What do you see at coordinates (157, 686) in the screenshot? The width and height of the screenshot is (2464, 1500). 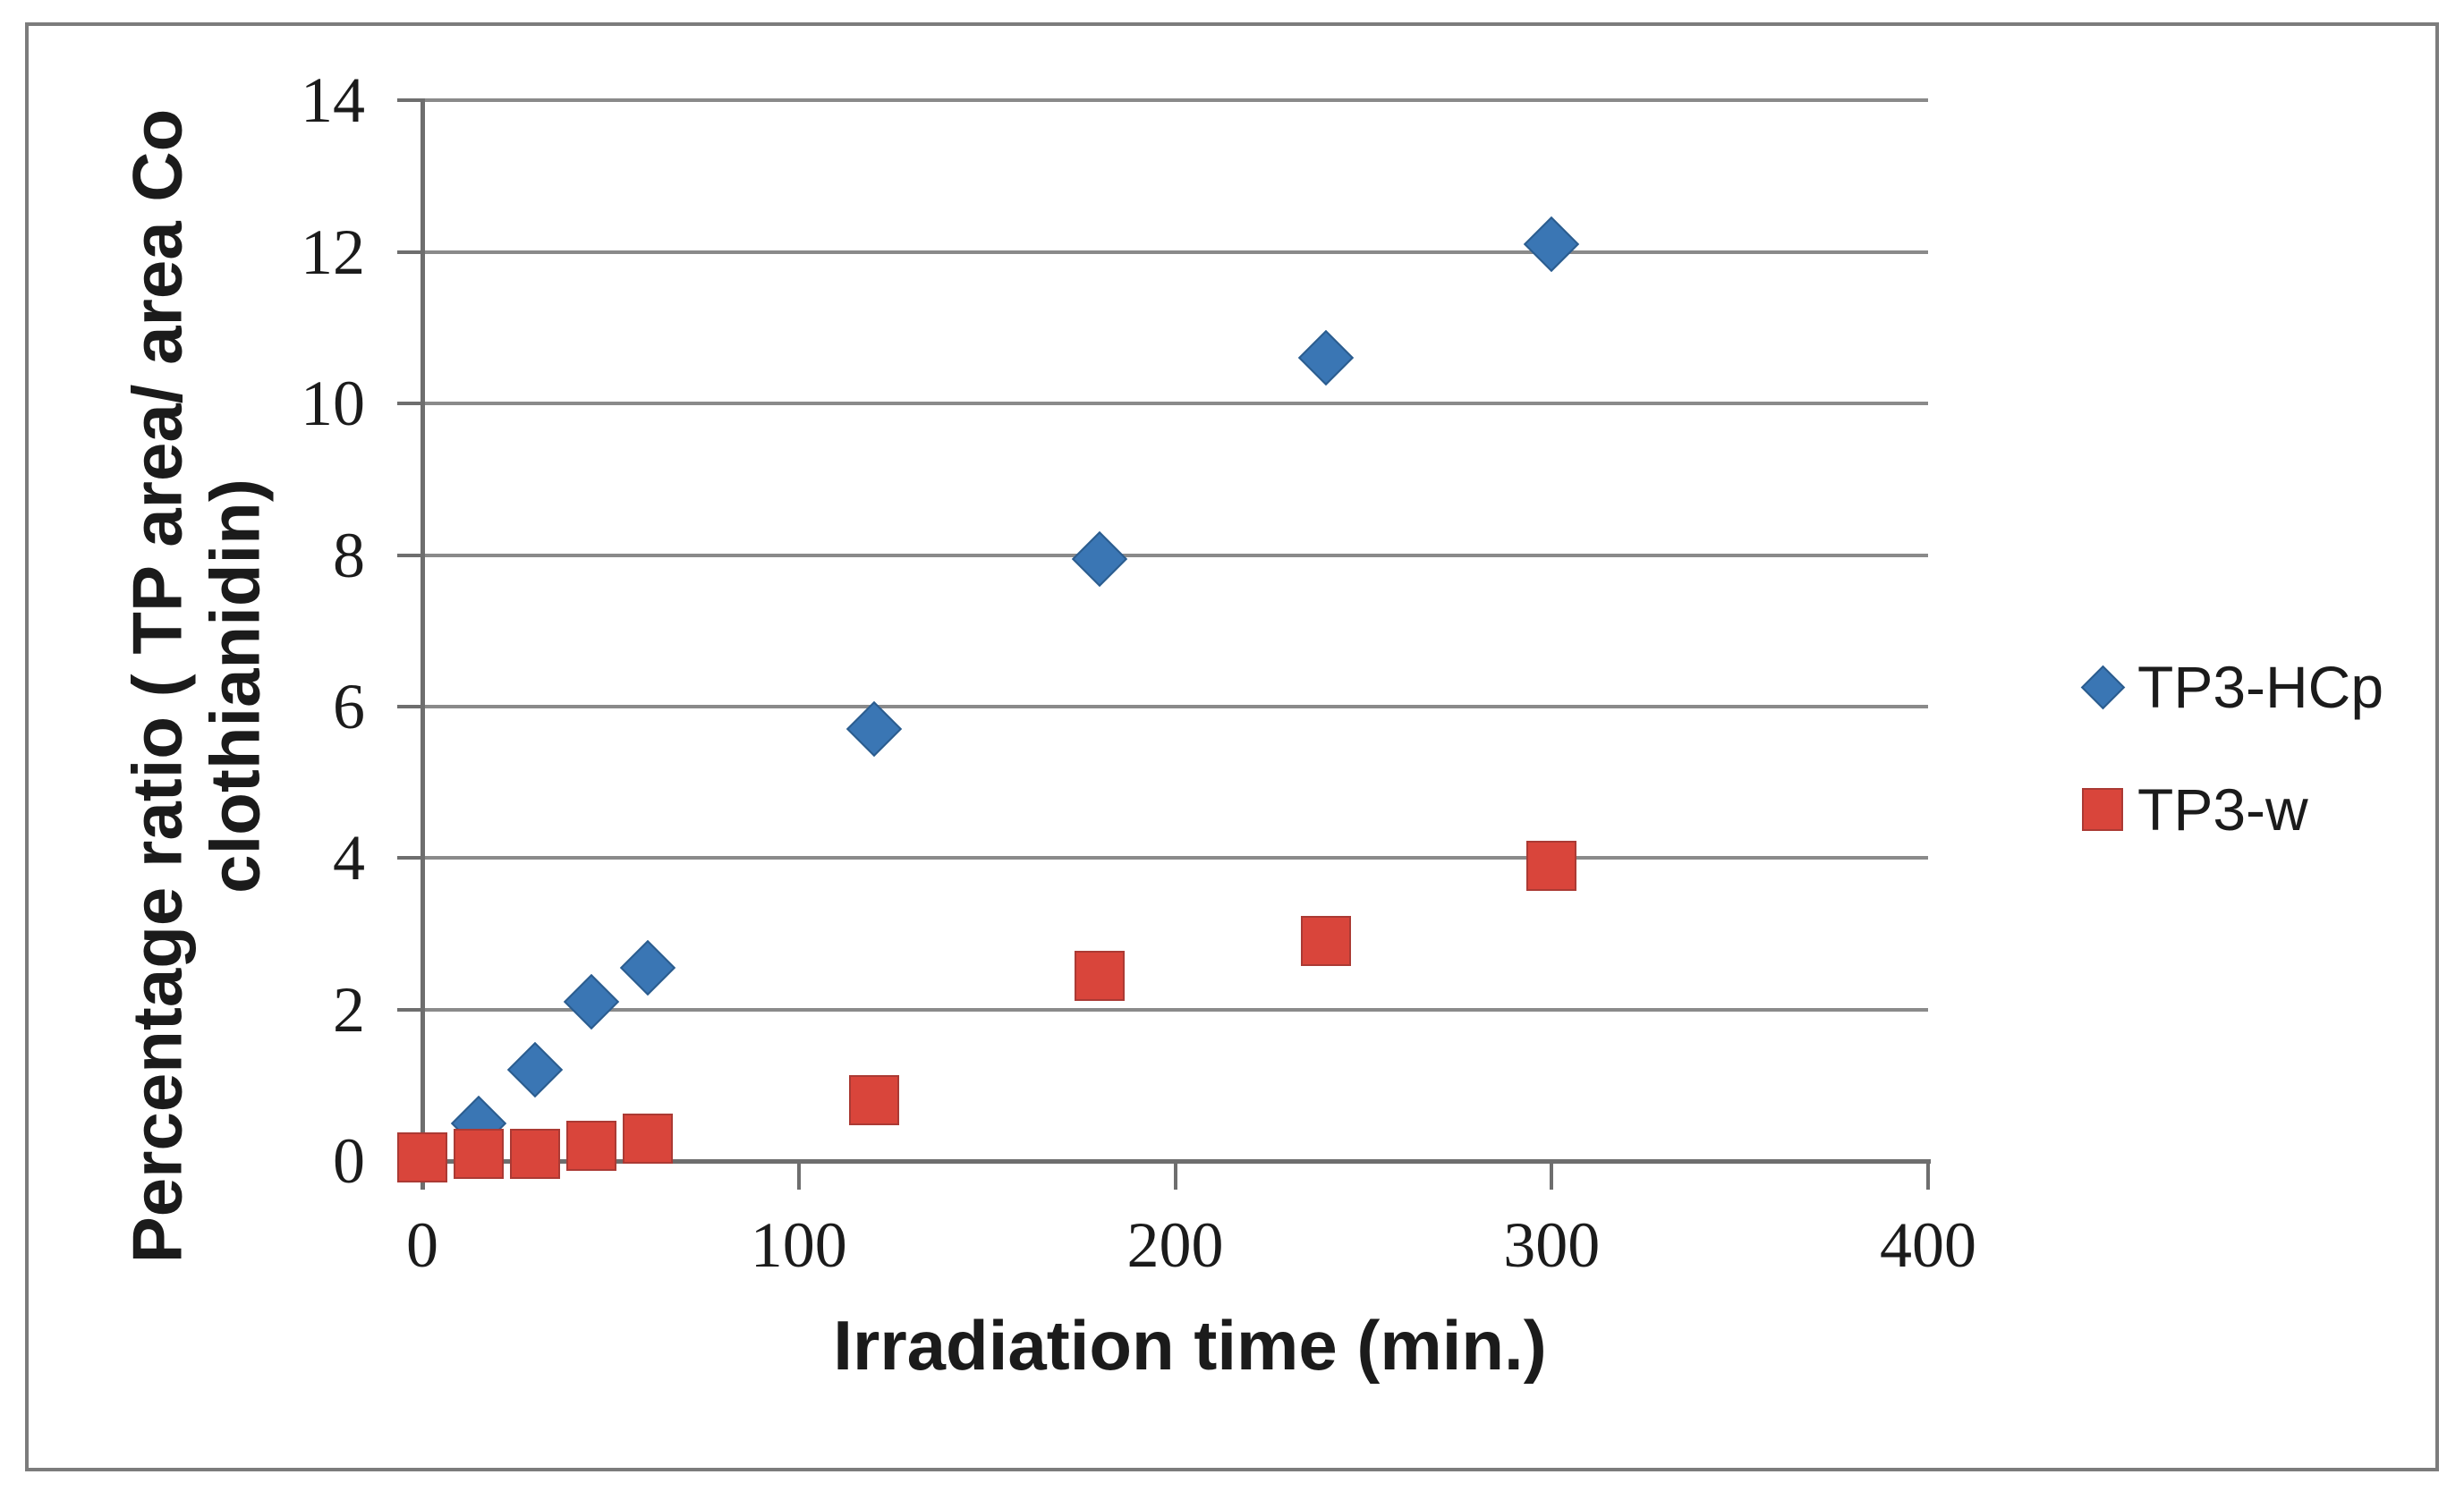 I see `y-axis-title-line1: Percentage ratio ( TP area/ area Co` at bounding box center [157, 686].